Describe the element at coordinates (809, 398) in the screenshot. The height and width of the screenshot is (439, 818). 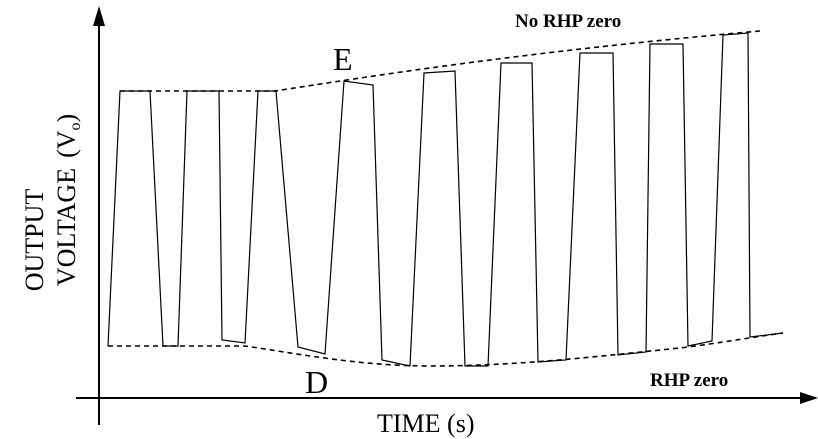
I see `x-axis-arrow-icon` at that location.